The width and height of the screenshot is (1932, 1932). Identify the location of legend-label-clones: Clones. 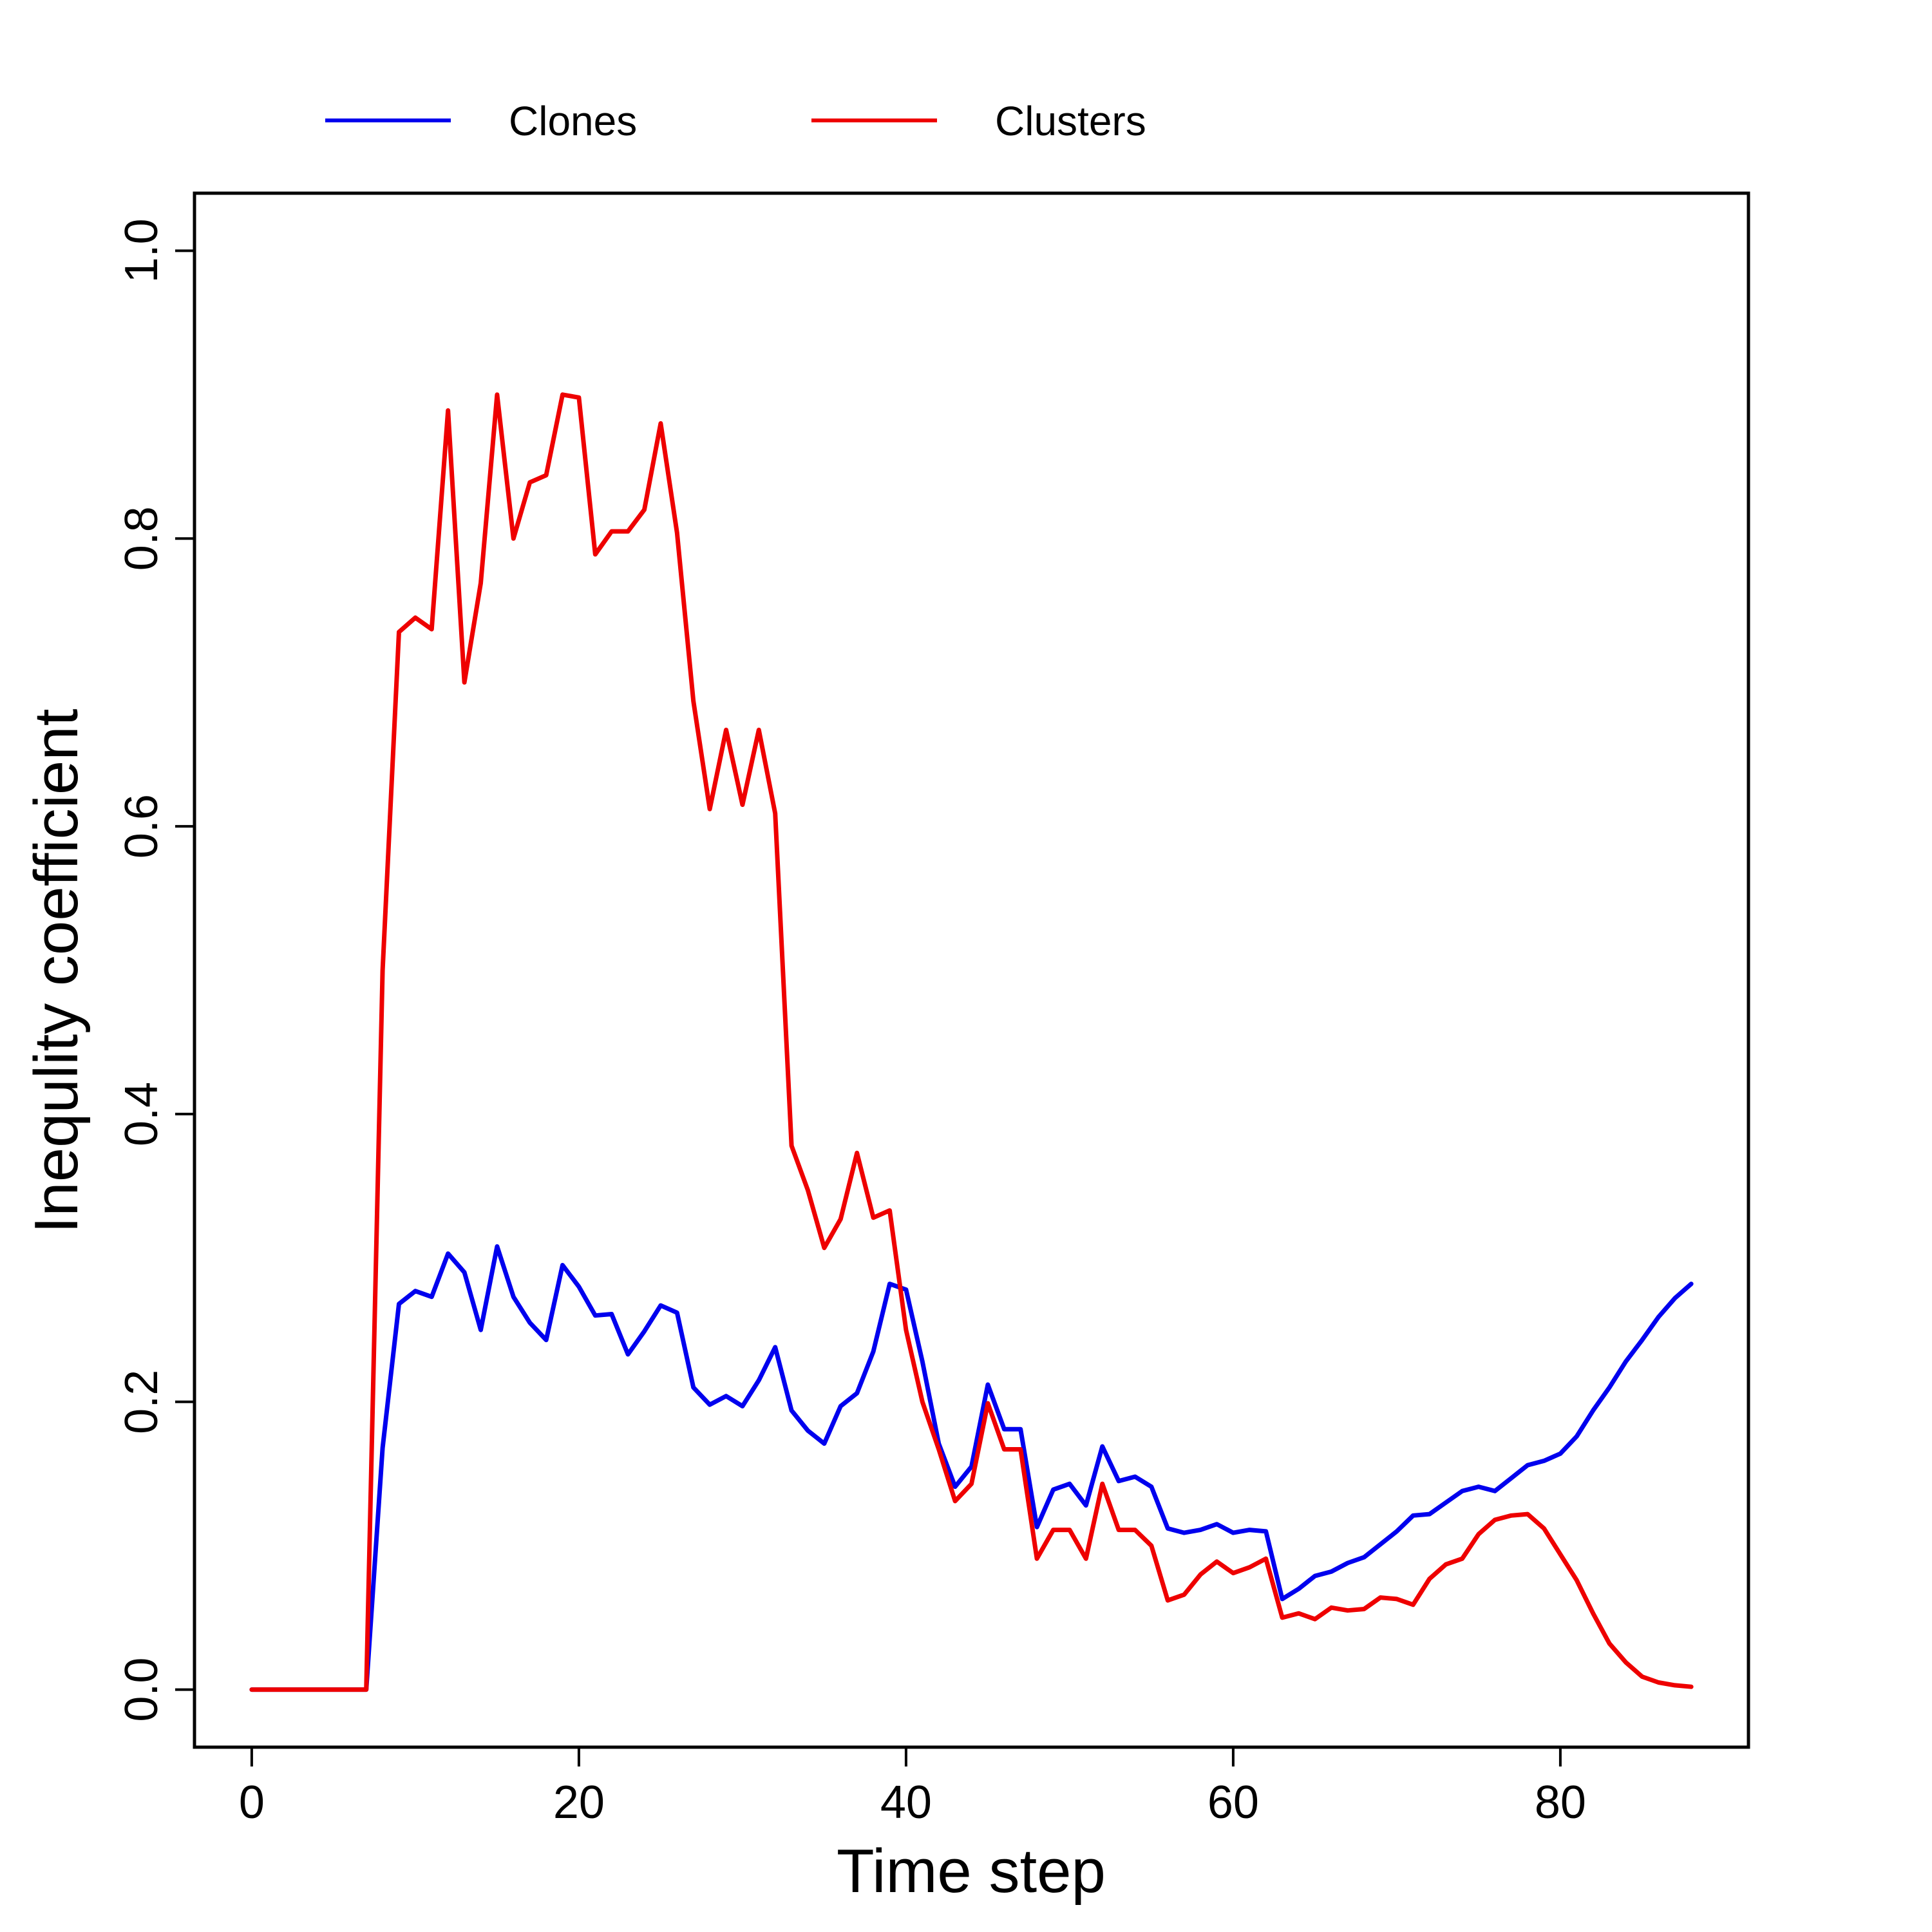
(573, 121).